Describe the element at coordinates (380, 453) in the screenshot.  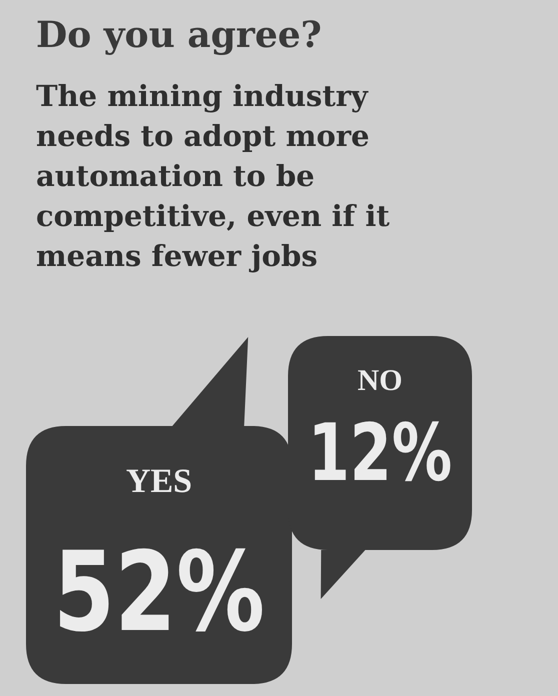
I see `data-label: 12%` at that location.